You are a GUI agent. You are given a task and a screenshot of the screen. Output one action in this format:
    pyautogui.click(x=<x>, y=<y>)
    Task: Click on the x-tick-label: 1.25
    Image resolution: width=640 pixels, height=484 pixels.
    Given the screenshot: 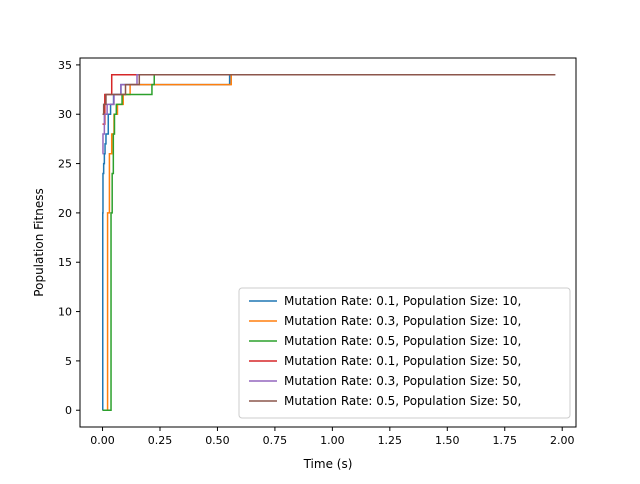 What is the action you would take?
    pyautogui.click(x=390, y=440)
    